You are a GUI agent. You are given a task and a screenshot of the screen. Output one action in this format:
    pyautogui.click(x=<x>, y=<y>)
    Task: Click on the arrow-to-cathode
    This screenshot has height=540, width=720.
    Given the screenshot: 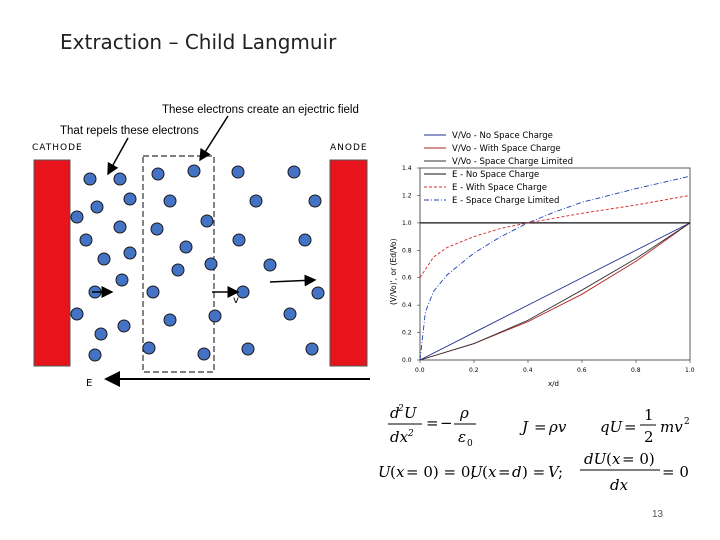 What is the action you would take?
    pyautogui.click(x=118, y=156)
    